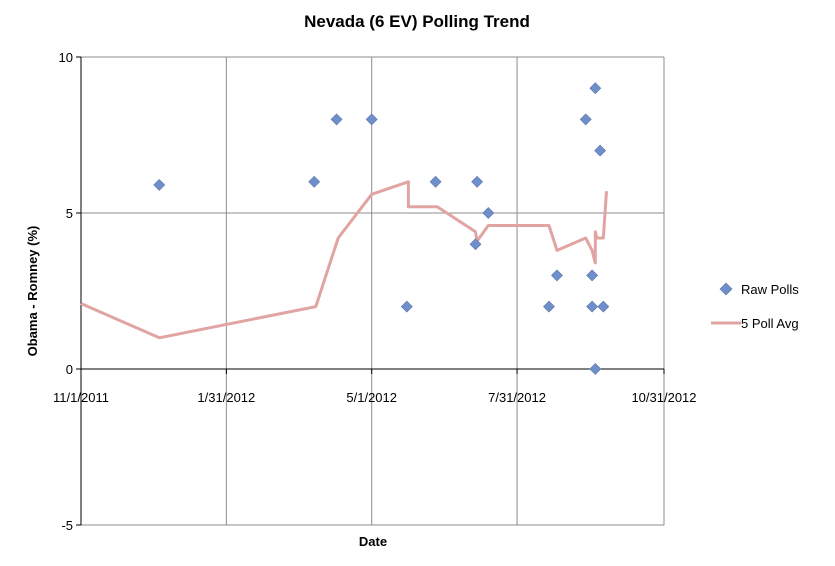 The image size is (835, 566). What do you see at coordinates (226, 397) in the screenshot?
I see `x-tick-label: 1/31/2012` at bounding box center [226, 397].